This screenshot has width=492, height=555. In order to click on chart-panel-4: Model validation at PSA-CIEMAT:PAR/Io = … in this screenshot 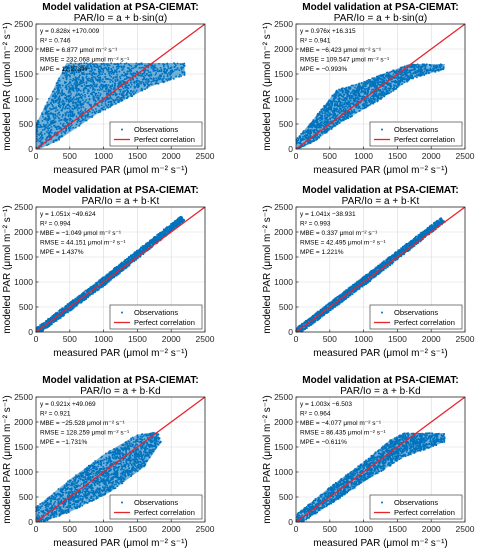, I will do `click(368, 272)`.